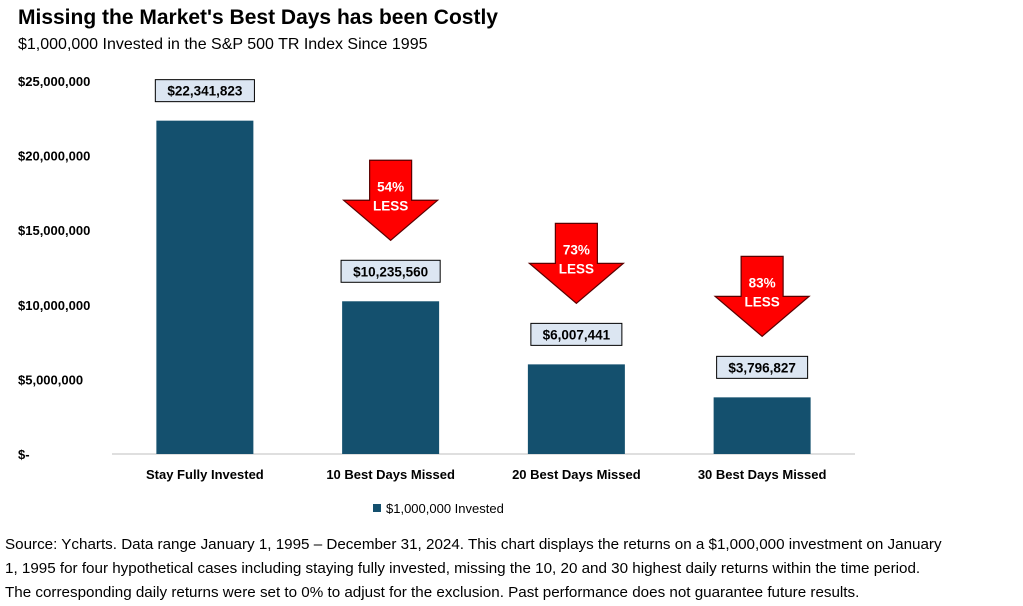 The image size is (1023, 606). What do you see at coordinates (50, 379) in the screenshot?
I see `y-tick-label: $5,000,000` at bounding box center [50, 379].